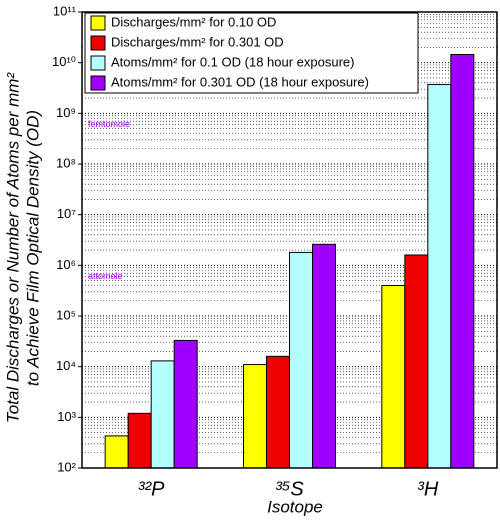 Image resolution: width=500 pixels, height=522 pixels. What do you see at coordinates (65, 10) in the screenshot?
I see `y-tick-label: 10¹¹` at bounding box center [65, 10].